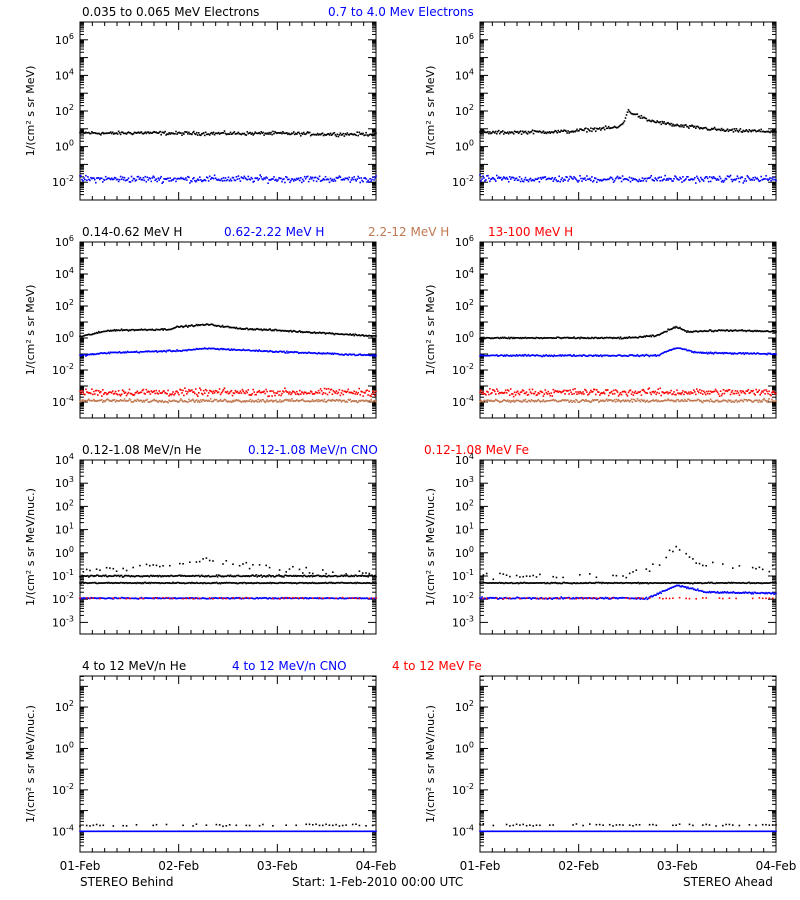  Describe the element at coordinates (63, 621) in the screenshot. I see `y-tick-label: 10-3` at that location.